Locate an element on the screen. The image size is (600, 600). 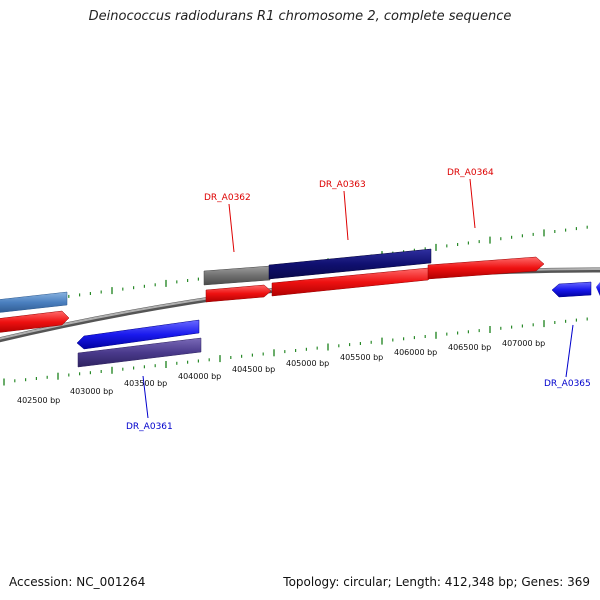
ruler-label: 402500 bp is located at coordinates (38, 400).